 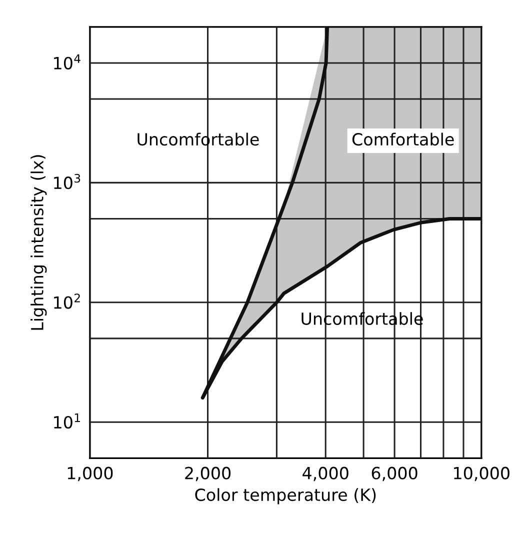 What do you see at coordinates (395, 474) in the screenshot?
I see `x-tick-label: 6,000` at bounding box center [395, 474].